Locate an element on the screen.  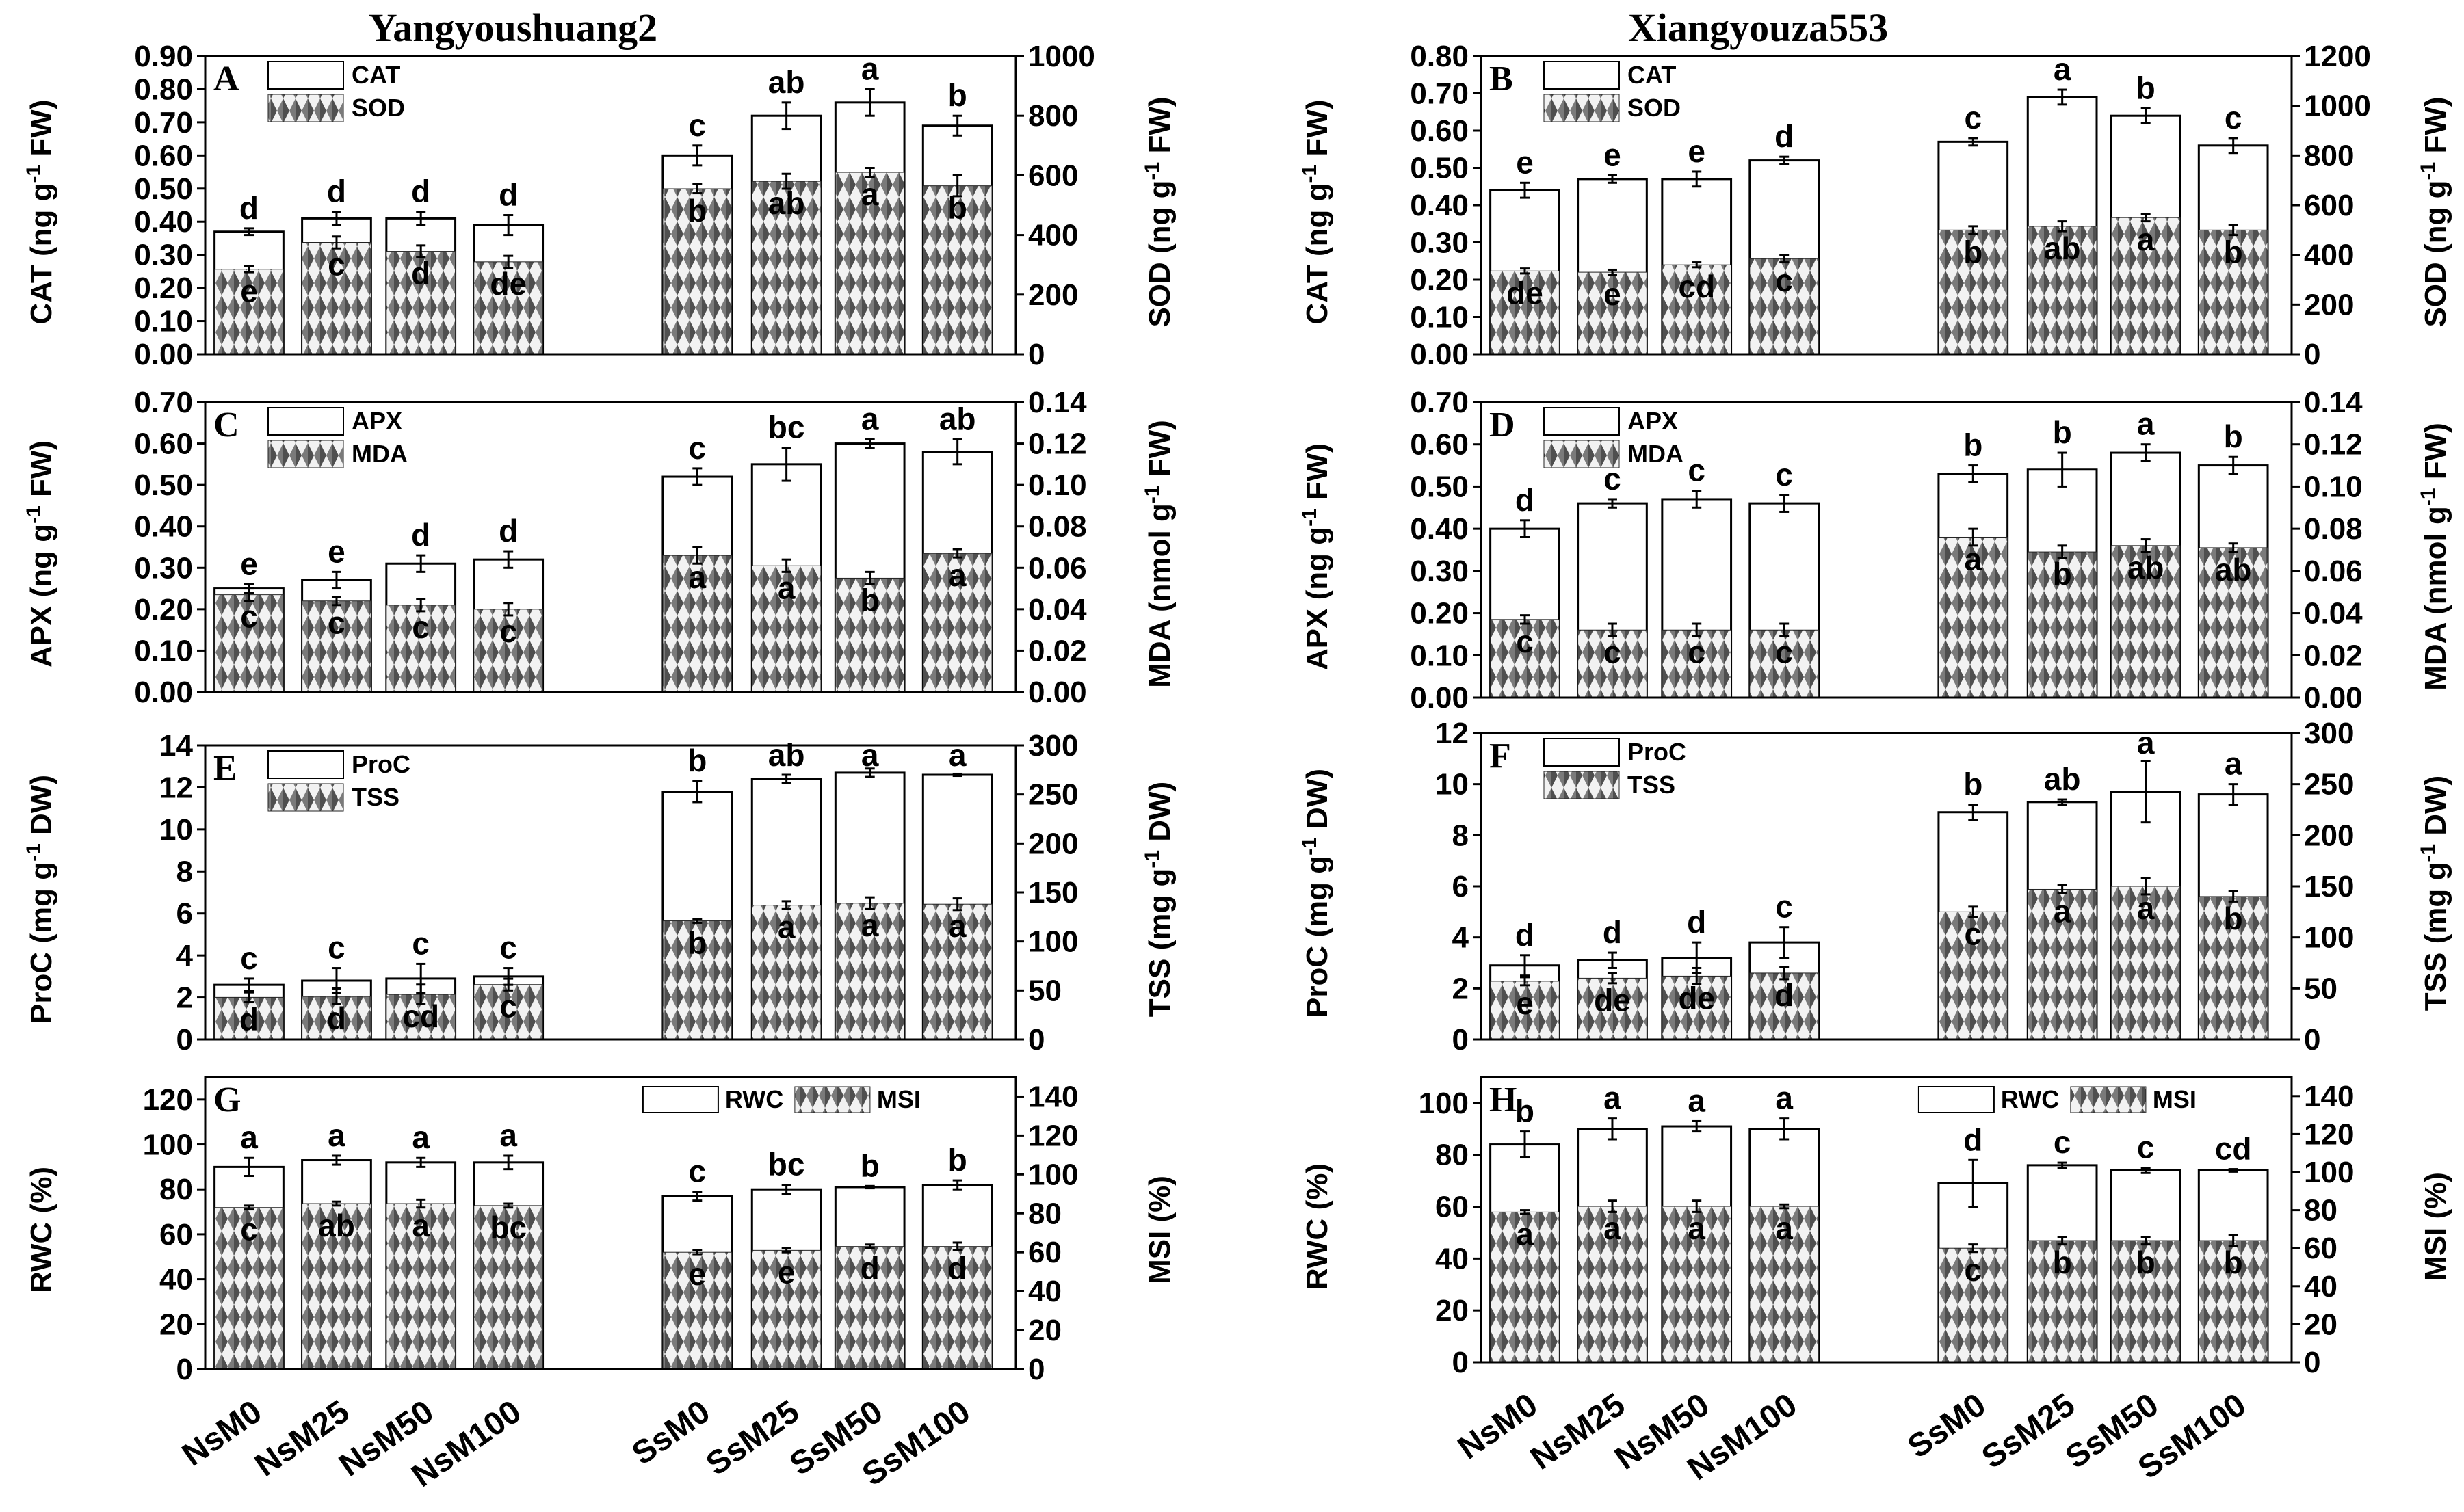
y-axis-label-left: APX (ng g-1 FW) is located at coordinates (40, 553).